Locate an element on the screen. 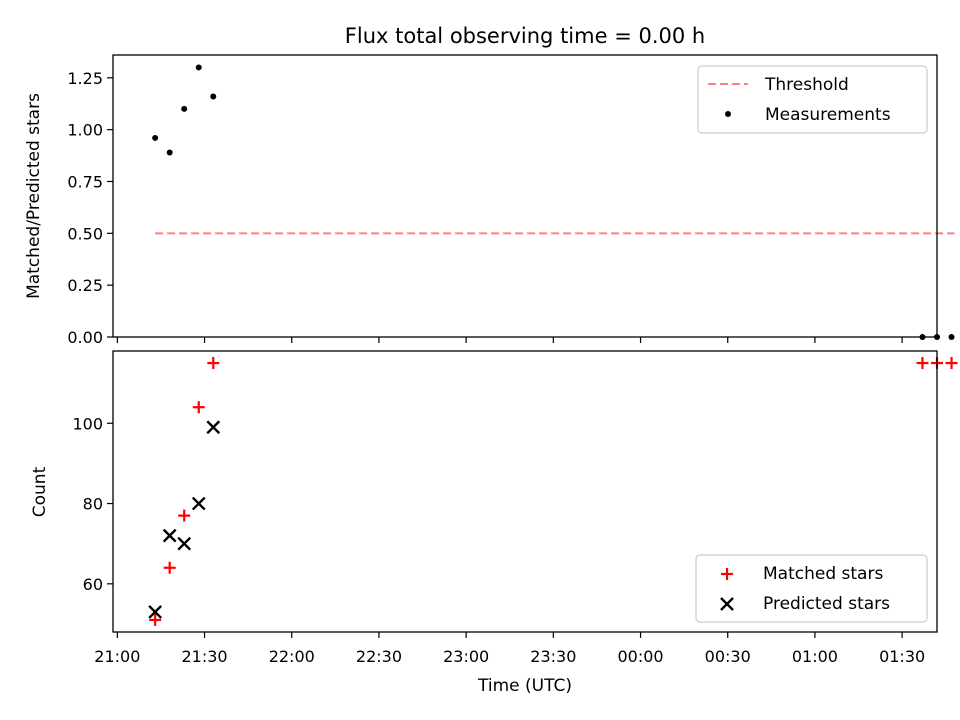  top-y-tick-label: 0.25 is located at coordinates (85, 285).